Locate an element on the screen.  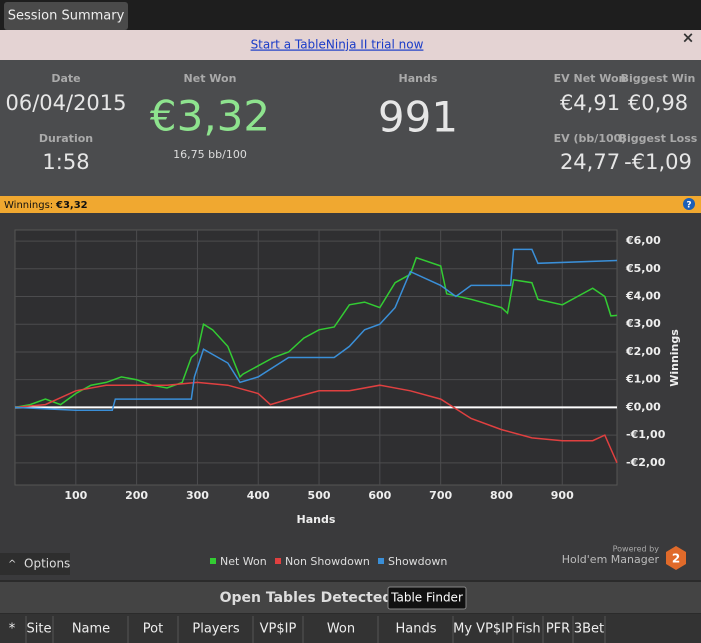
tab is located at coordinates (66, 16).